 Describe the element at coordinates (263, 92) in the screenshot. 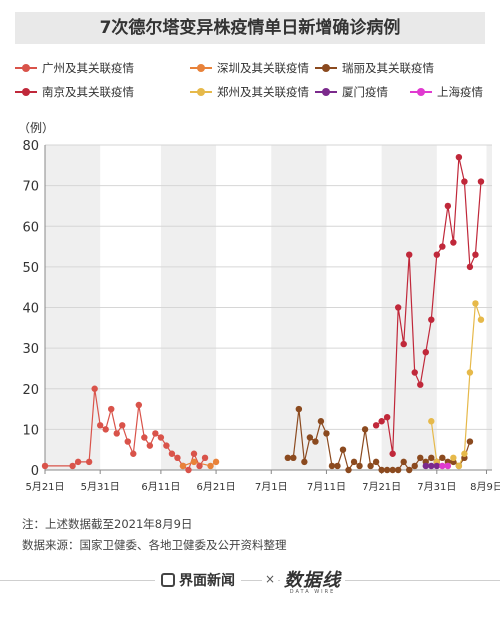

I see `legend-label: 郑州及其关联疫情` at that location.